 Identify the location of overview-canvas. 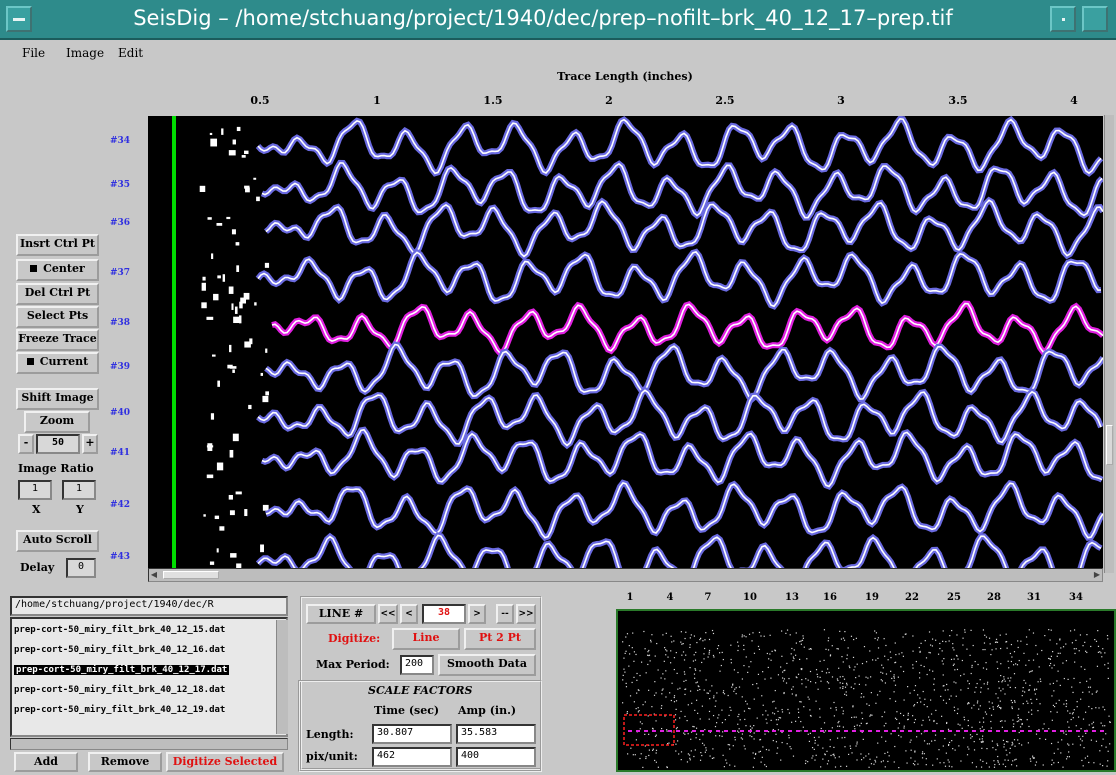
(866, 690).